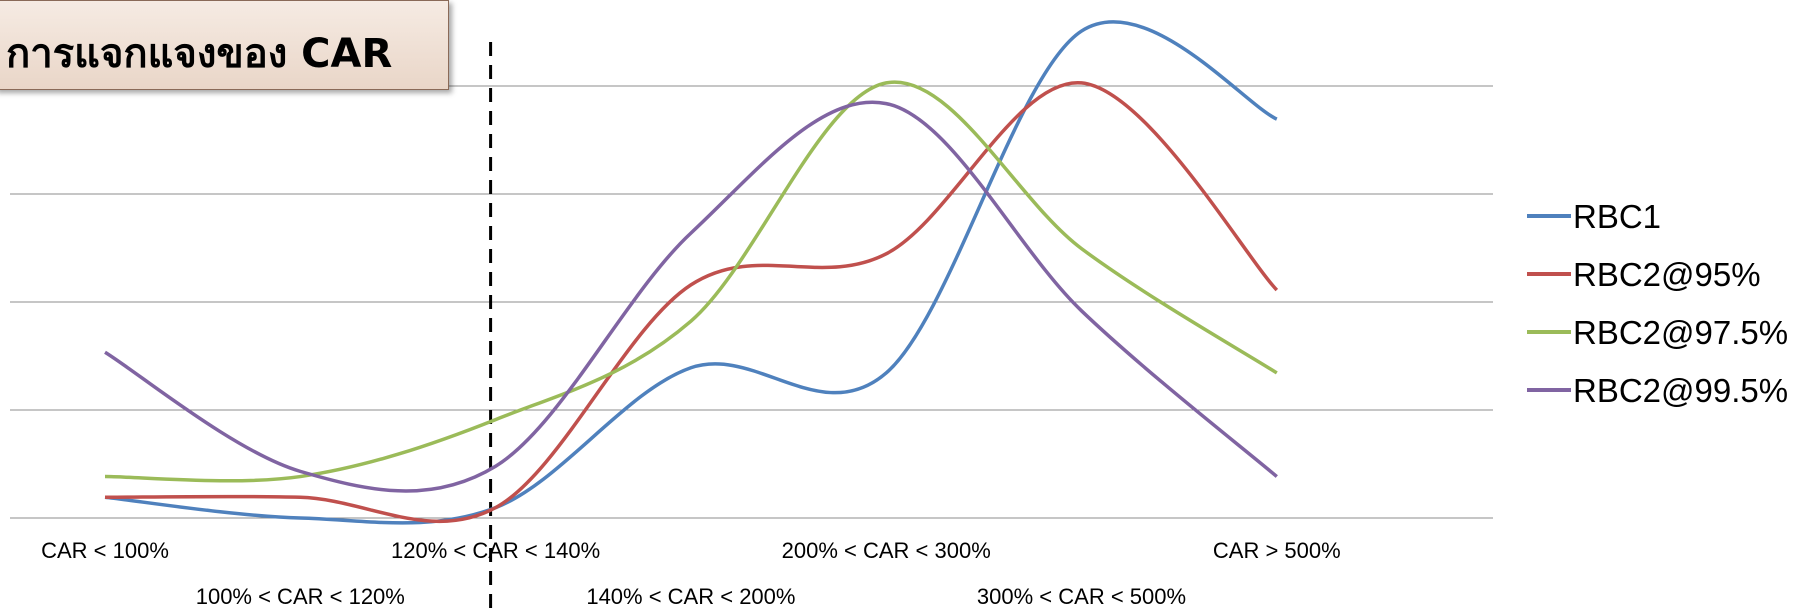 This screenshot has width=1804, height=608. Describe the element at coordinates (1680, 390) in the screenshot. I see `legend-label: RBC2@99.5%` at that location.